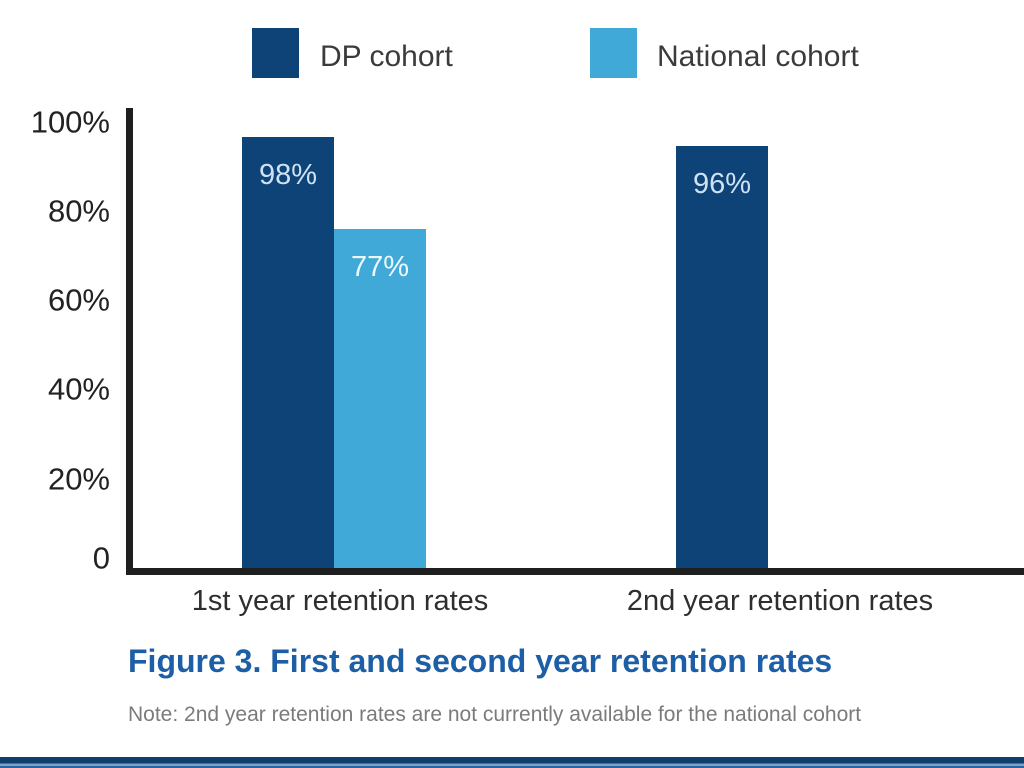 Image resolution: width=1024 pixels, height=768 pixels. Describe the element at coordinates (288, 175) in the screenshot. I see `bar-value-label: 98%` at that location.